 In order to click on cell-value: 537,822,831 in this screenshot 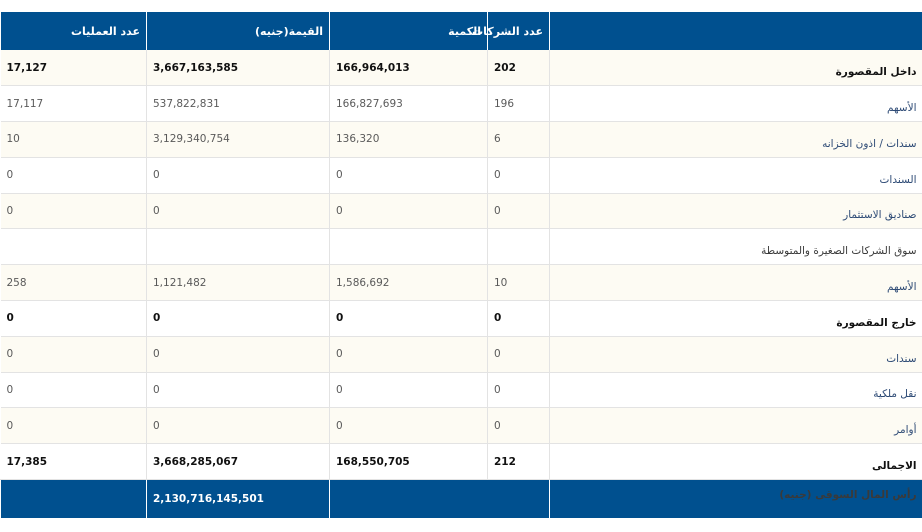, I will do `click(238, 104)`.